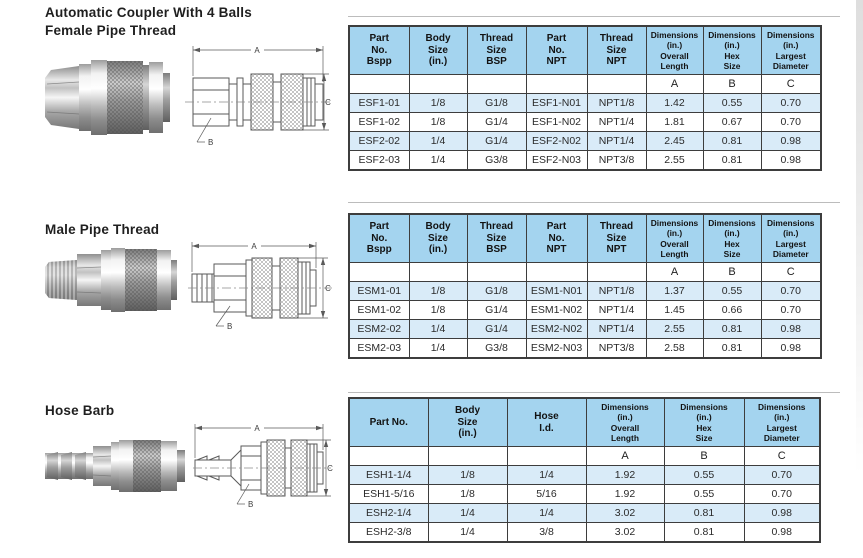 The height and width of the screenshot is (558, 863). I want to click on column-header: Thread Size NPT, so click(616, 238).